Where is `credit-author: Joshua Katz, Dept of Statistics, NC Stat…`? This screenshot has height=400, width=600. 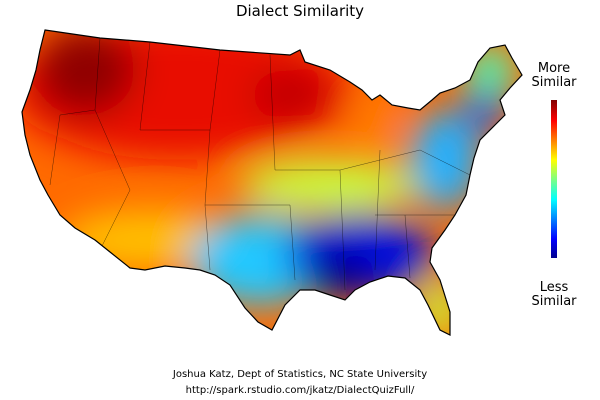 credit-author: Joshua Katz, Dept of Statistics, NC Stat… is located at coordinates (299, 374).